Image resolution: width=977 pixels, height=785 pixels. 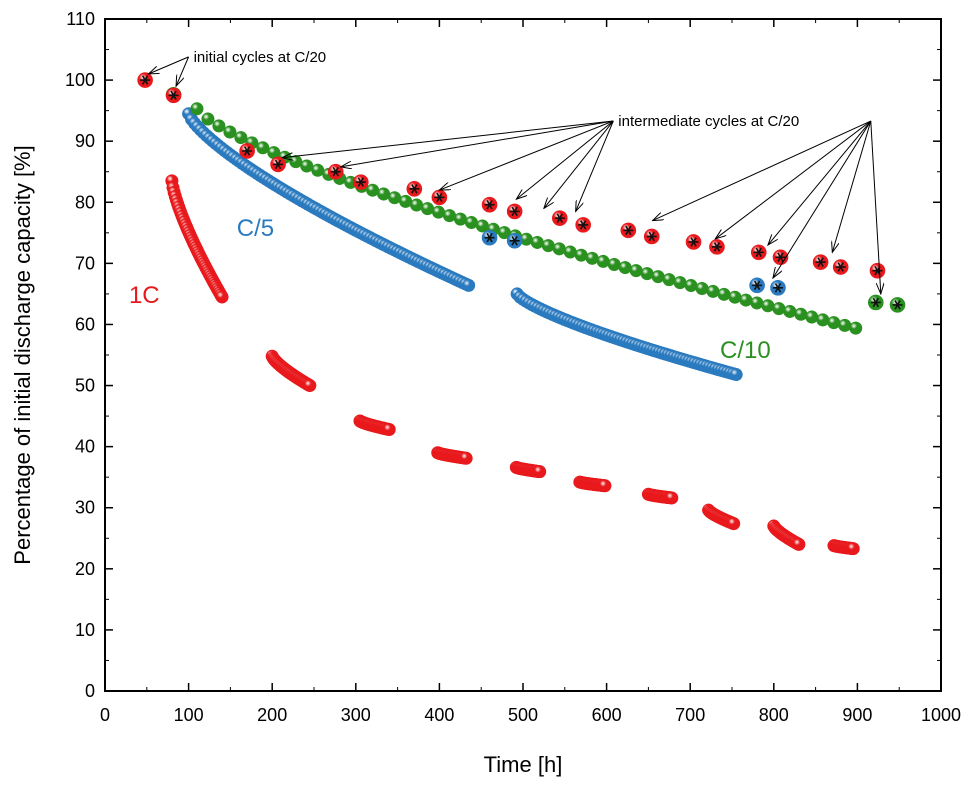 I want to click on annotation-text: initial cycles at C/20, so click(x=260, y=57).